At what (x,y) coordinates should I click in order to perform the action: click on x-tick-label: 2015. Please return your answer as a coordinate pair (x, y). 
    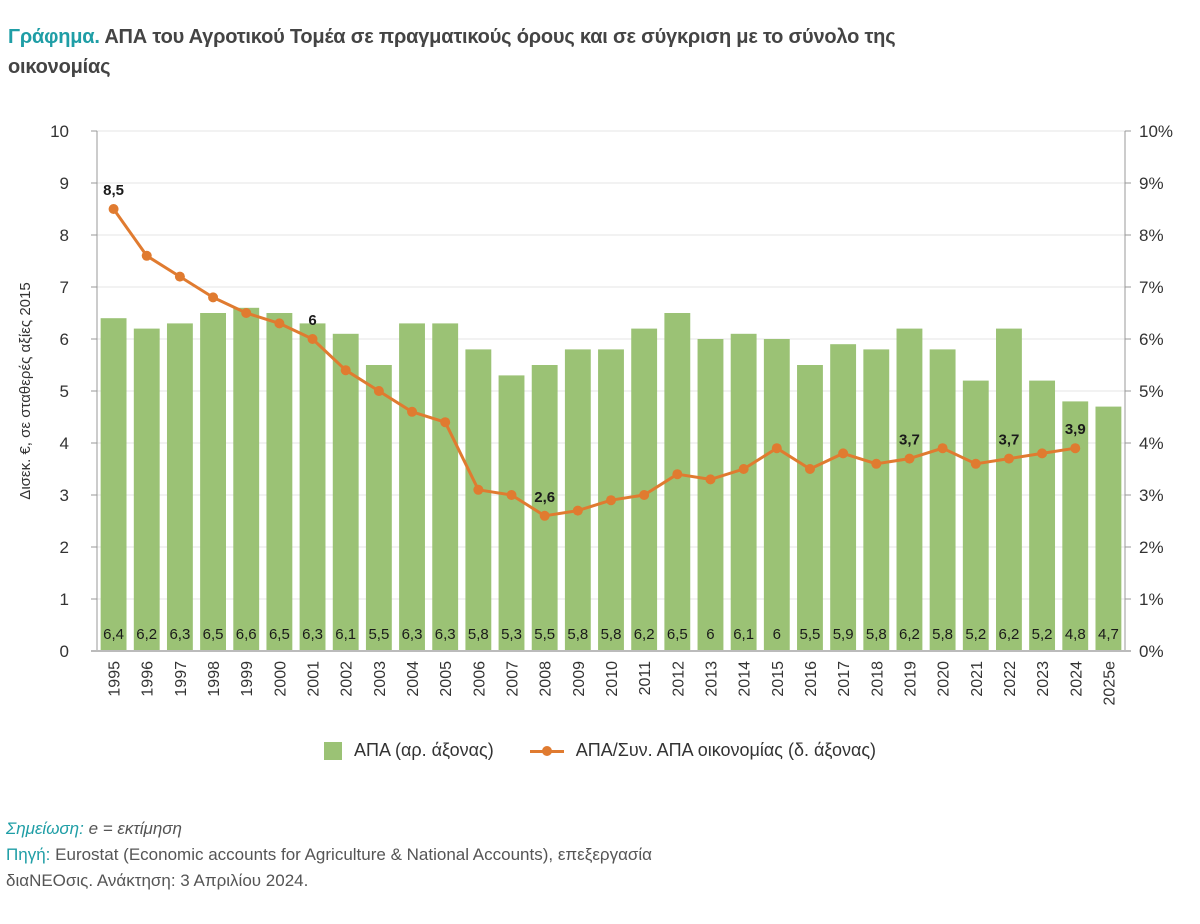
    Looking at the image, I should click on (778, 679).